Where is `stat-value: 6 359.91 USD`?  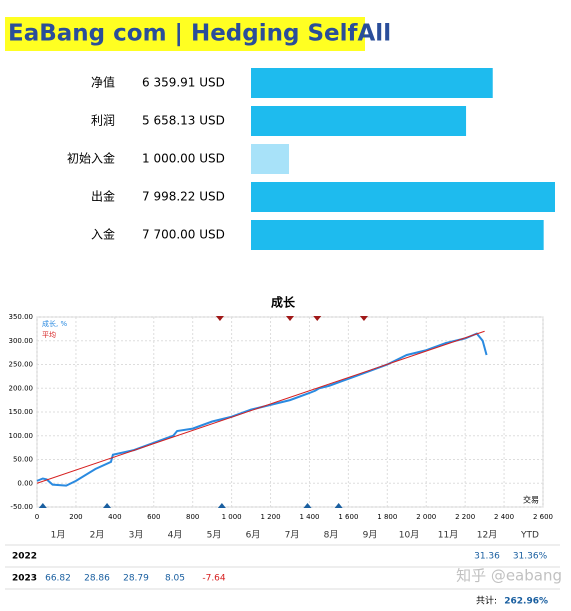
stat-value: 6 359.91 USD is located at coordinates (183, 83).